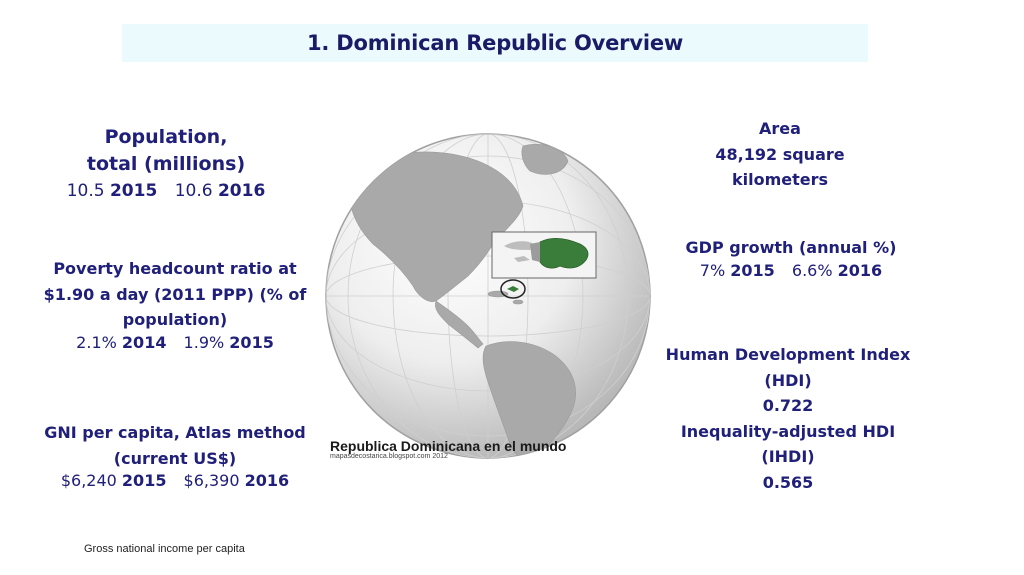  Describe the element at coordinates (164, 549) in the screenshot. I see `footnote: Gross national income per capita` at that location.